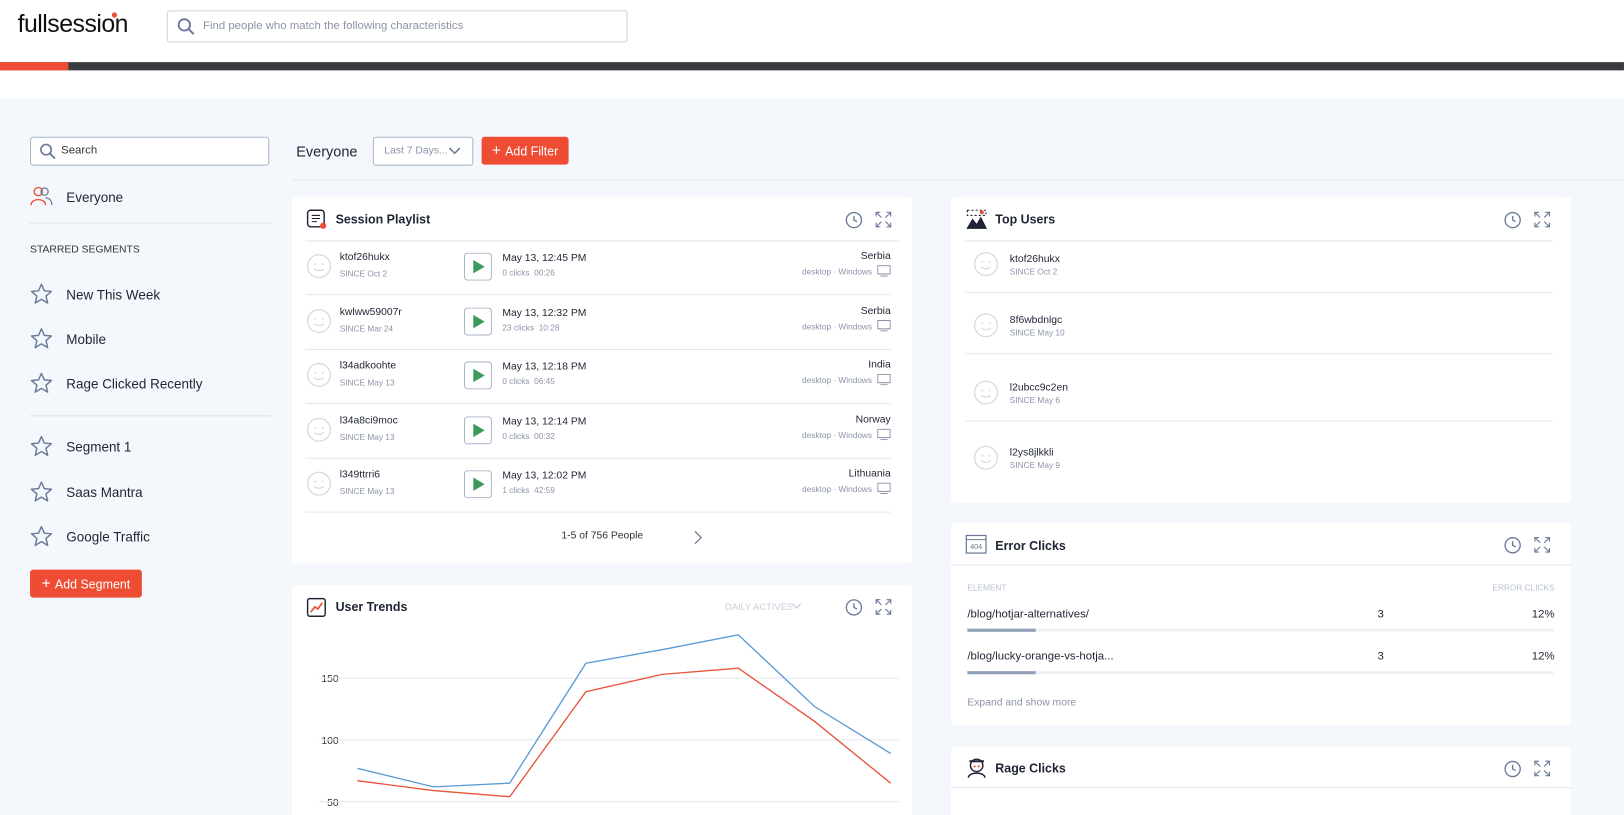  I want to click on user-id: l34adkoohte, so click(368, 366).